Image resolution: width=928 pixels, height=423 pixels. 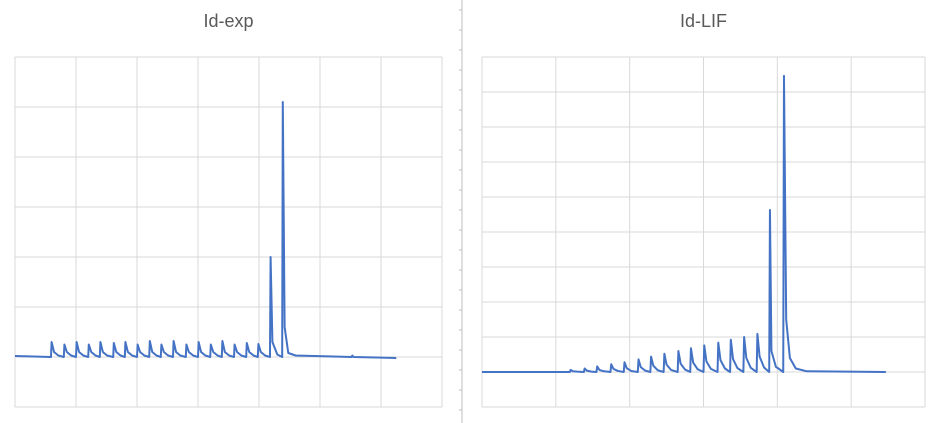 What do you see at coordinates (461, 211) in the screenshot?
I see `divider` at bounding box center [461, 211].